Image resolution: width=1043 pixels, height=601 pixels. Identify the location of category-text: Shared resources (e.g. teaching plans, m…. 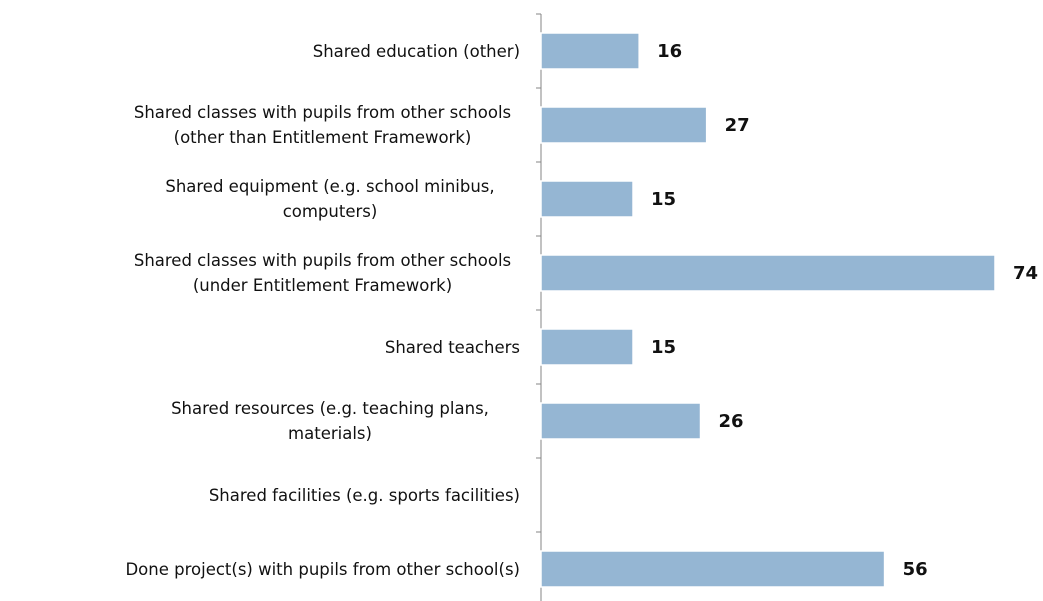
(330, 421).